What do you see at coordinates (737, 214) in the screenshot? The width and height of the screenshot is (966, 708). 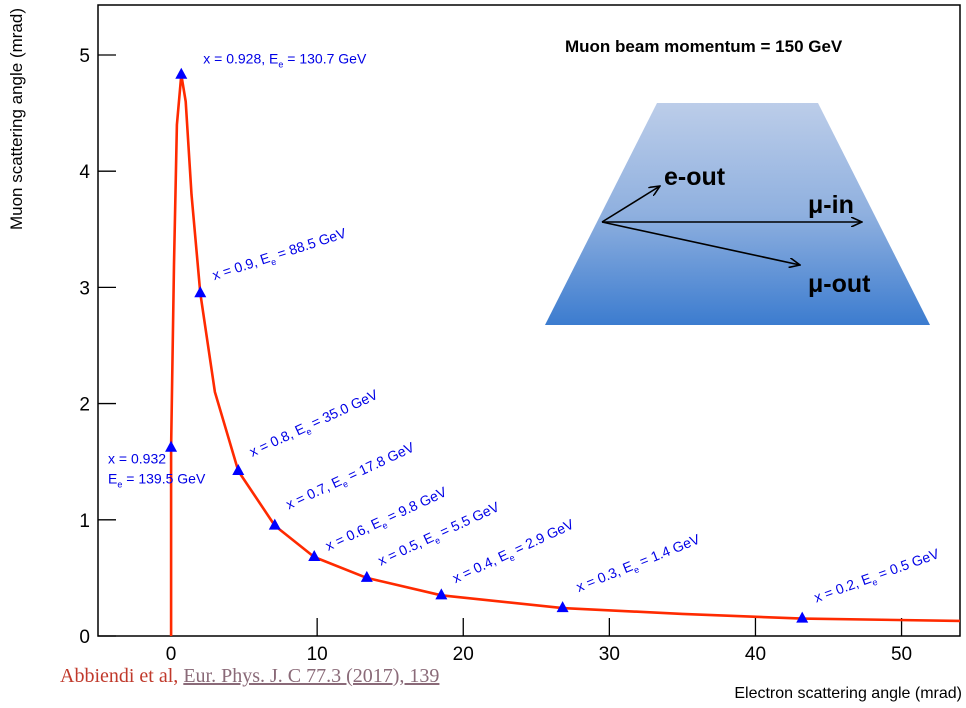 I see `detector-shape` at bounding box center [737, 214].